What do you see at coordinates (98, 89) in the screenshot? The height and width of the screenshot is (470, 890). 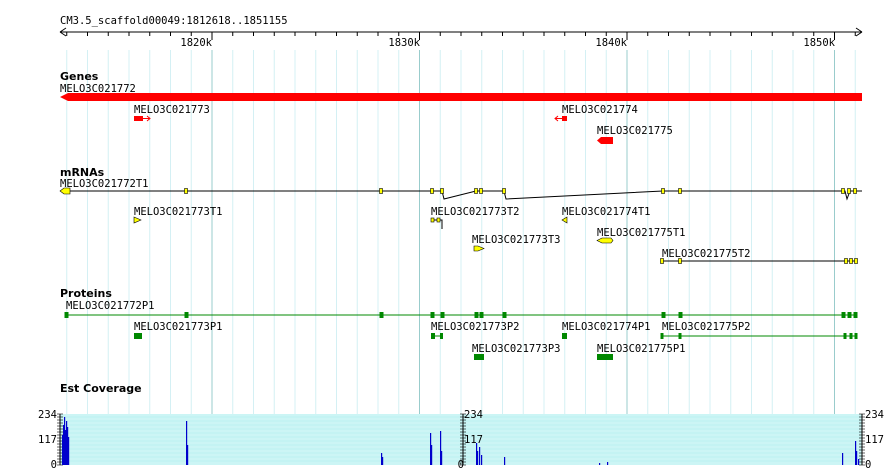 I see `feature-label: MELO3C021772` at bounding box center [98, 89].